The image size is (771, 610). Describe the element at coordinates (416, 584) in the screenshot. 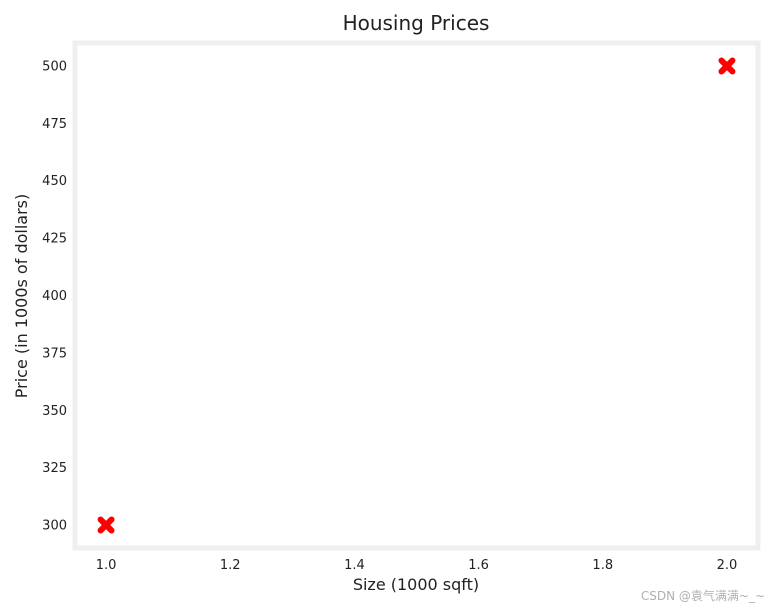

I see `x-axis-label: Size (1000 sqft)` at that location.